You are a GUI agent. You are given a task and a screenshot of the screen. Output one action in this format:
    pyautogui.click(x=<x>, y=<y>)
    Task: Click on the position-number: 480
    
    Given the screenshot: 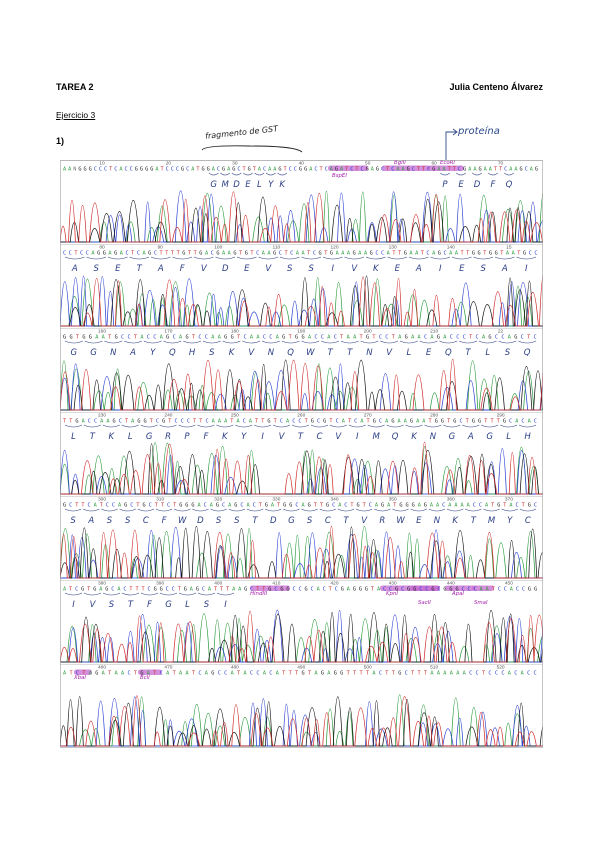 What is the action you would take?
    pyautogui.click(x=235, y=668)
    